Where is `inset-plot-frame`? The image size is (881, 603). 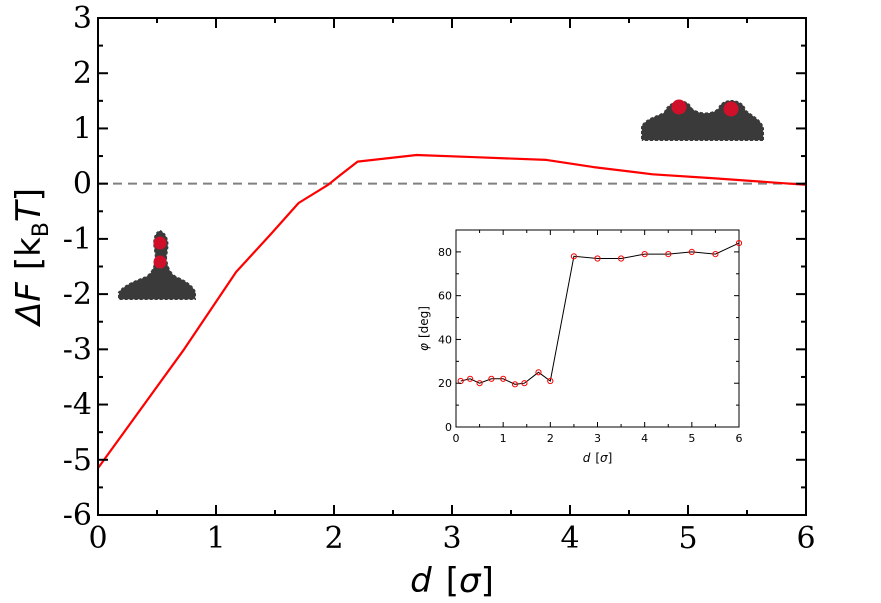 inset-plot-frame is located at coordinates (597, 328).